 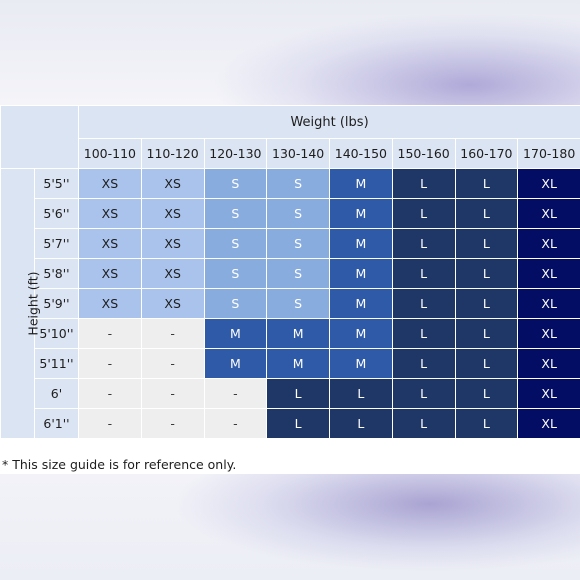 I want to click on weight-range-5: 150-160, so click(x=423, y=153).